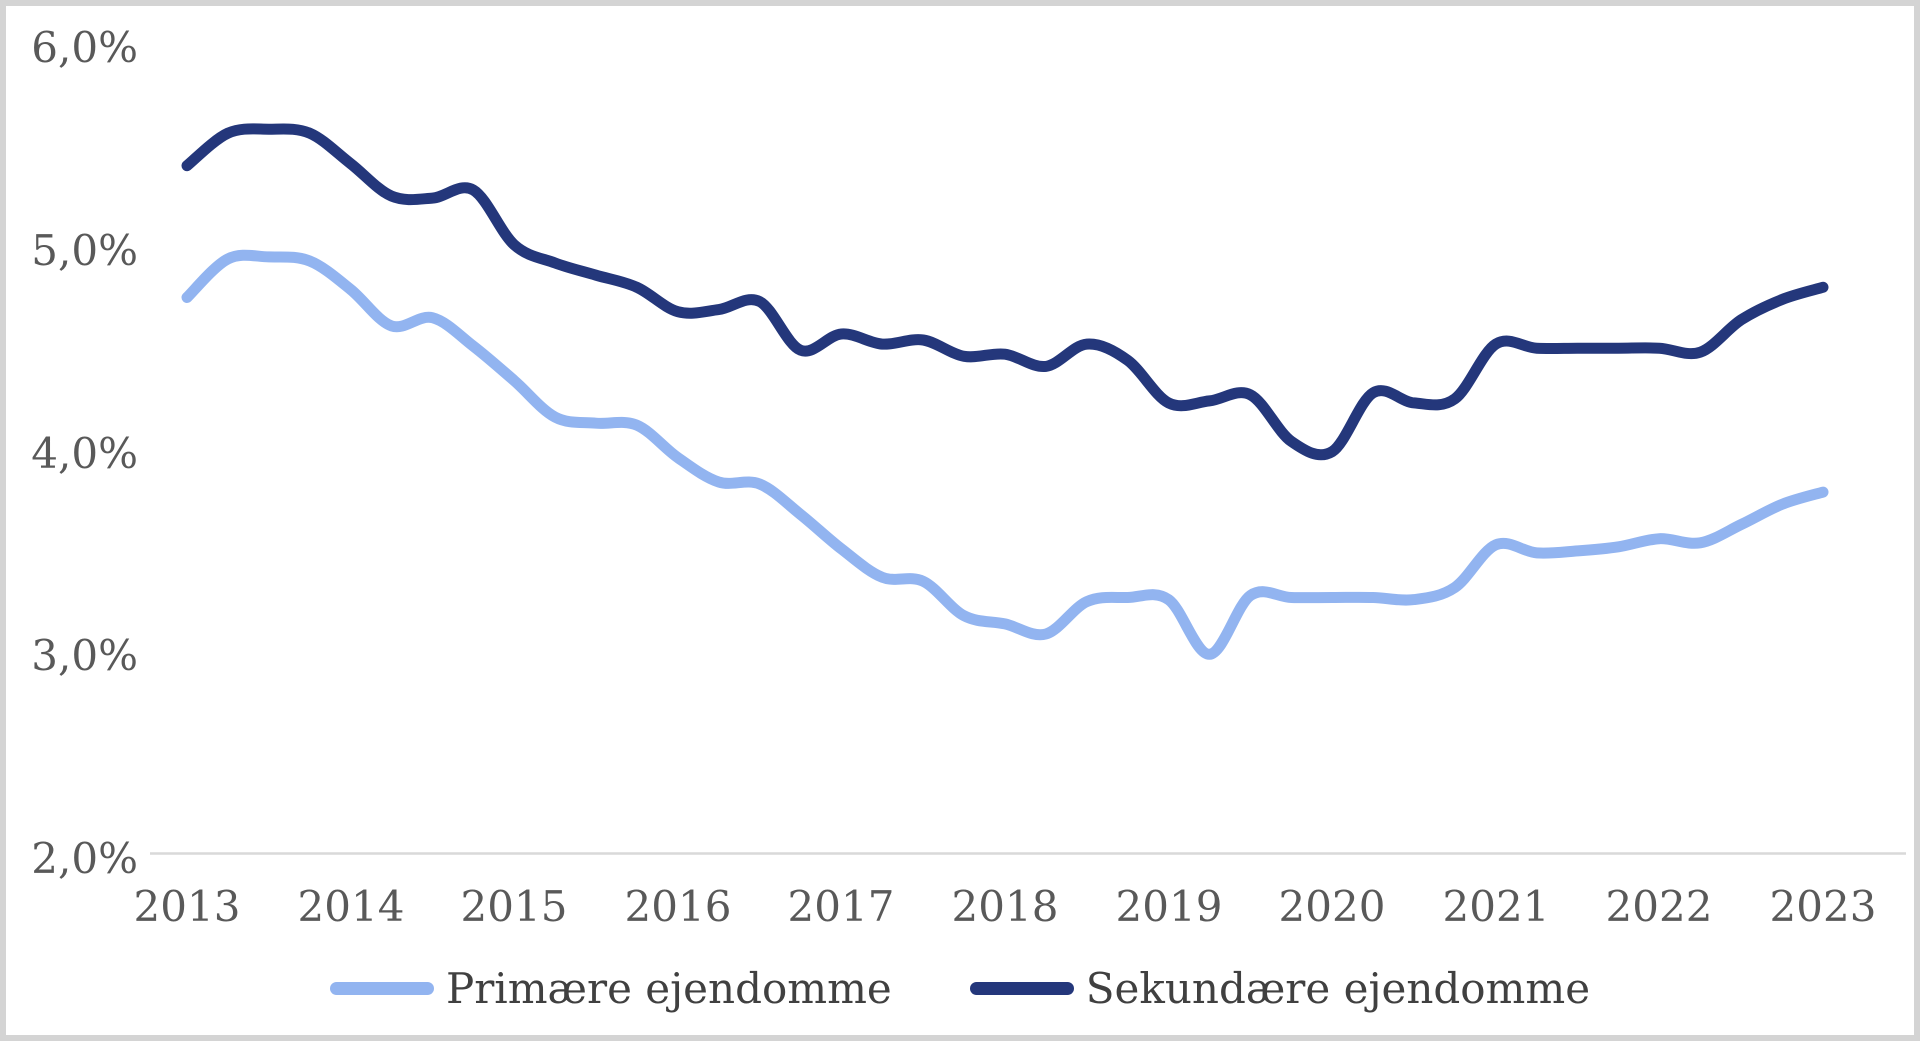 The height and width of the screenshot is (1041, 1920). What do you see at coordinates (1005, 906) in the screenshot?
I see `x-axis-tick-label: 2018` at bounding box center [1005, 906].